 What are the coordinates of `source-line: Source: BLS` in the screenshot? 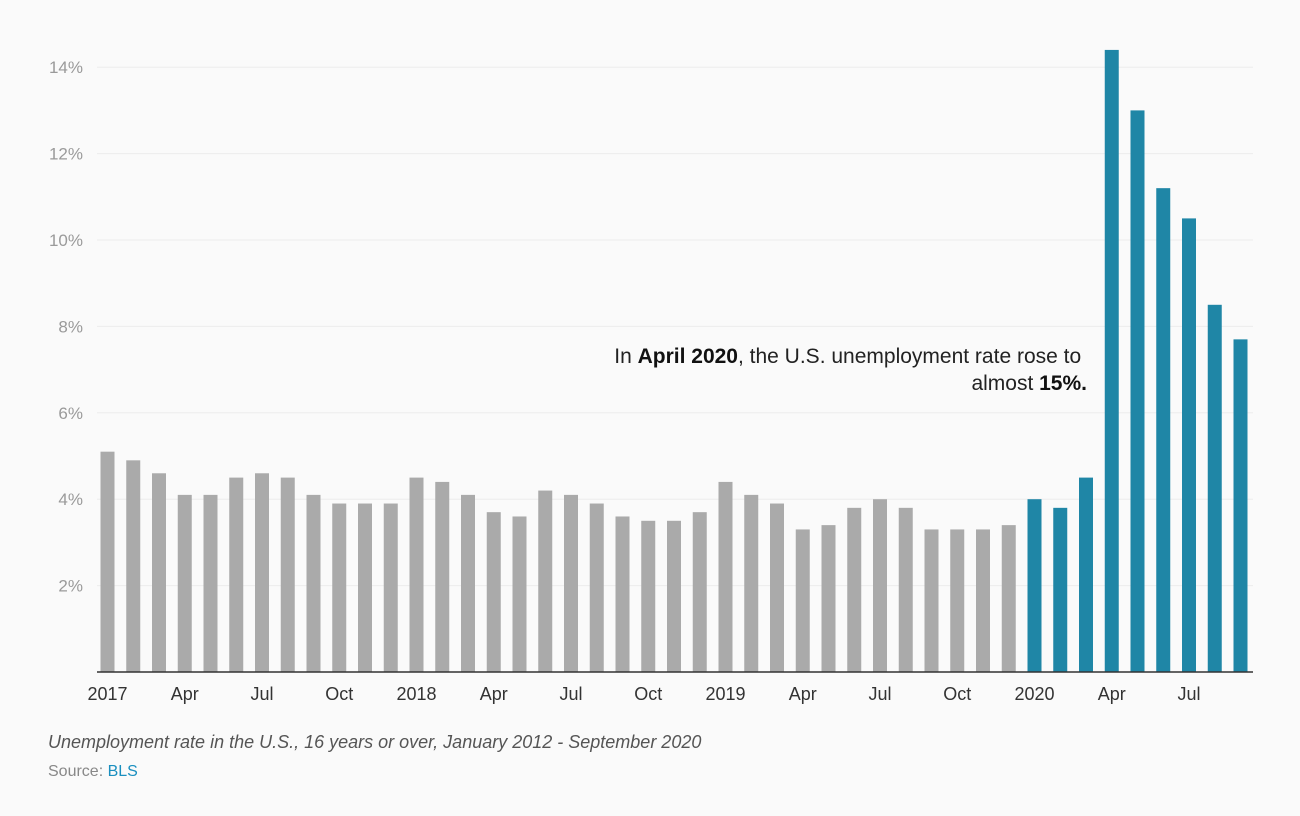 It's located at (93, 772).